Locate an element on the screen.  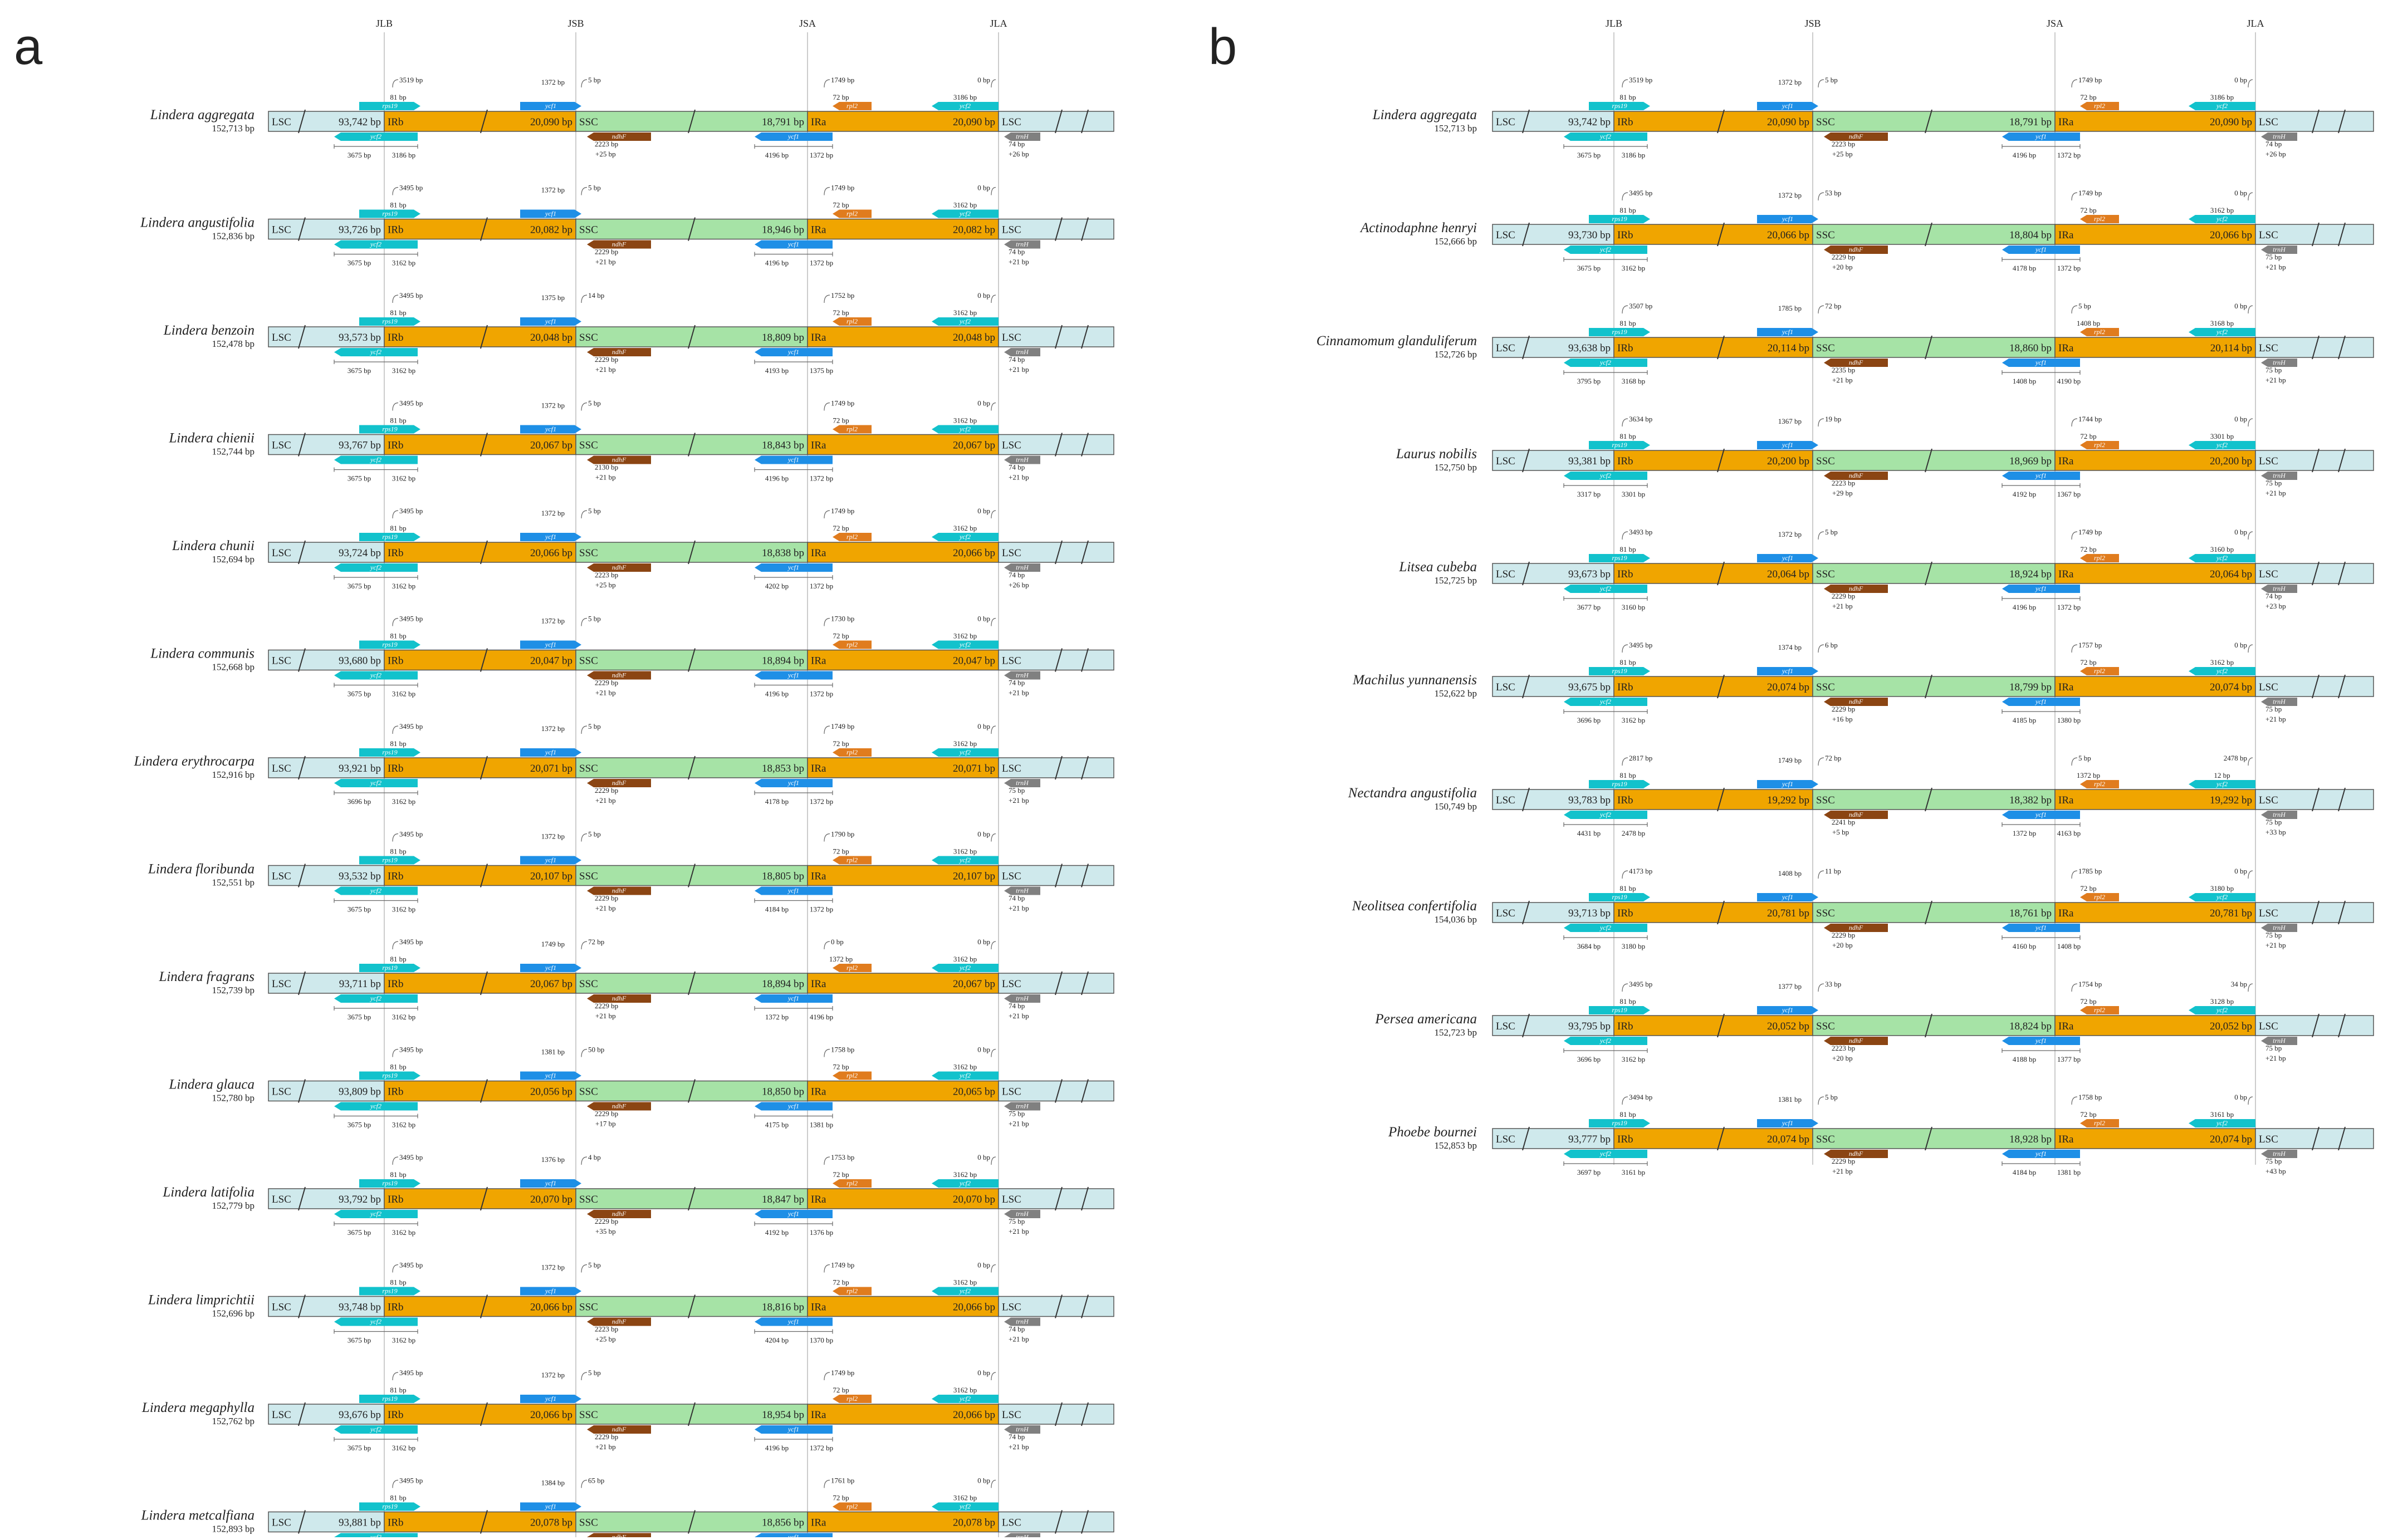
genome-size: 152,780 bp is located at coordinates (233, 1098).